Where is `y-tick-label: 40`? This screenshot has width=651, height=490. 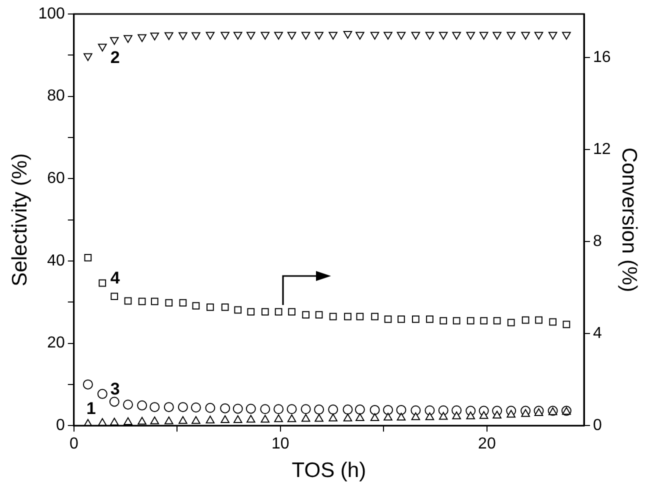 y-tick-label: 40 is located at coordinates (56, 261).